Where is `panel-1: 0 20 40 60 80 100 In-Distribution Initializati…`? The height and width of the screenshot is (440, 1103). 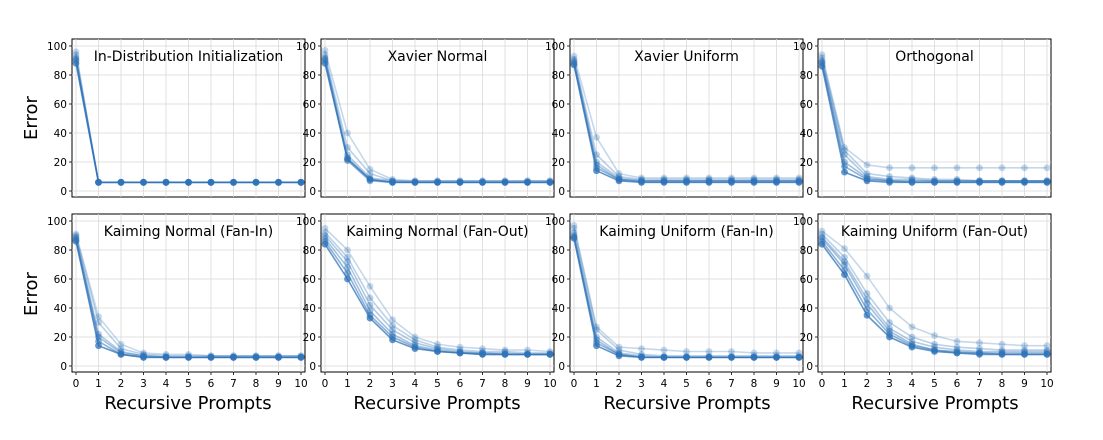
panel-1: 0 20 40 60 80 100 In-Distribution Initializati… is located at coordinates (176, 118).